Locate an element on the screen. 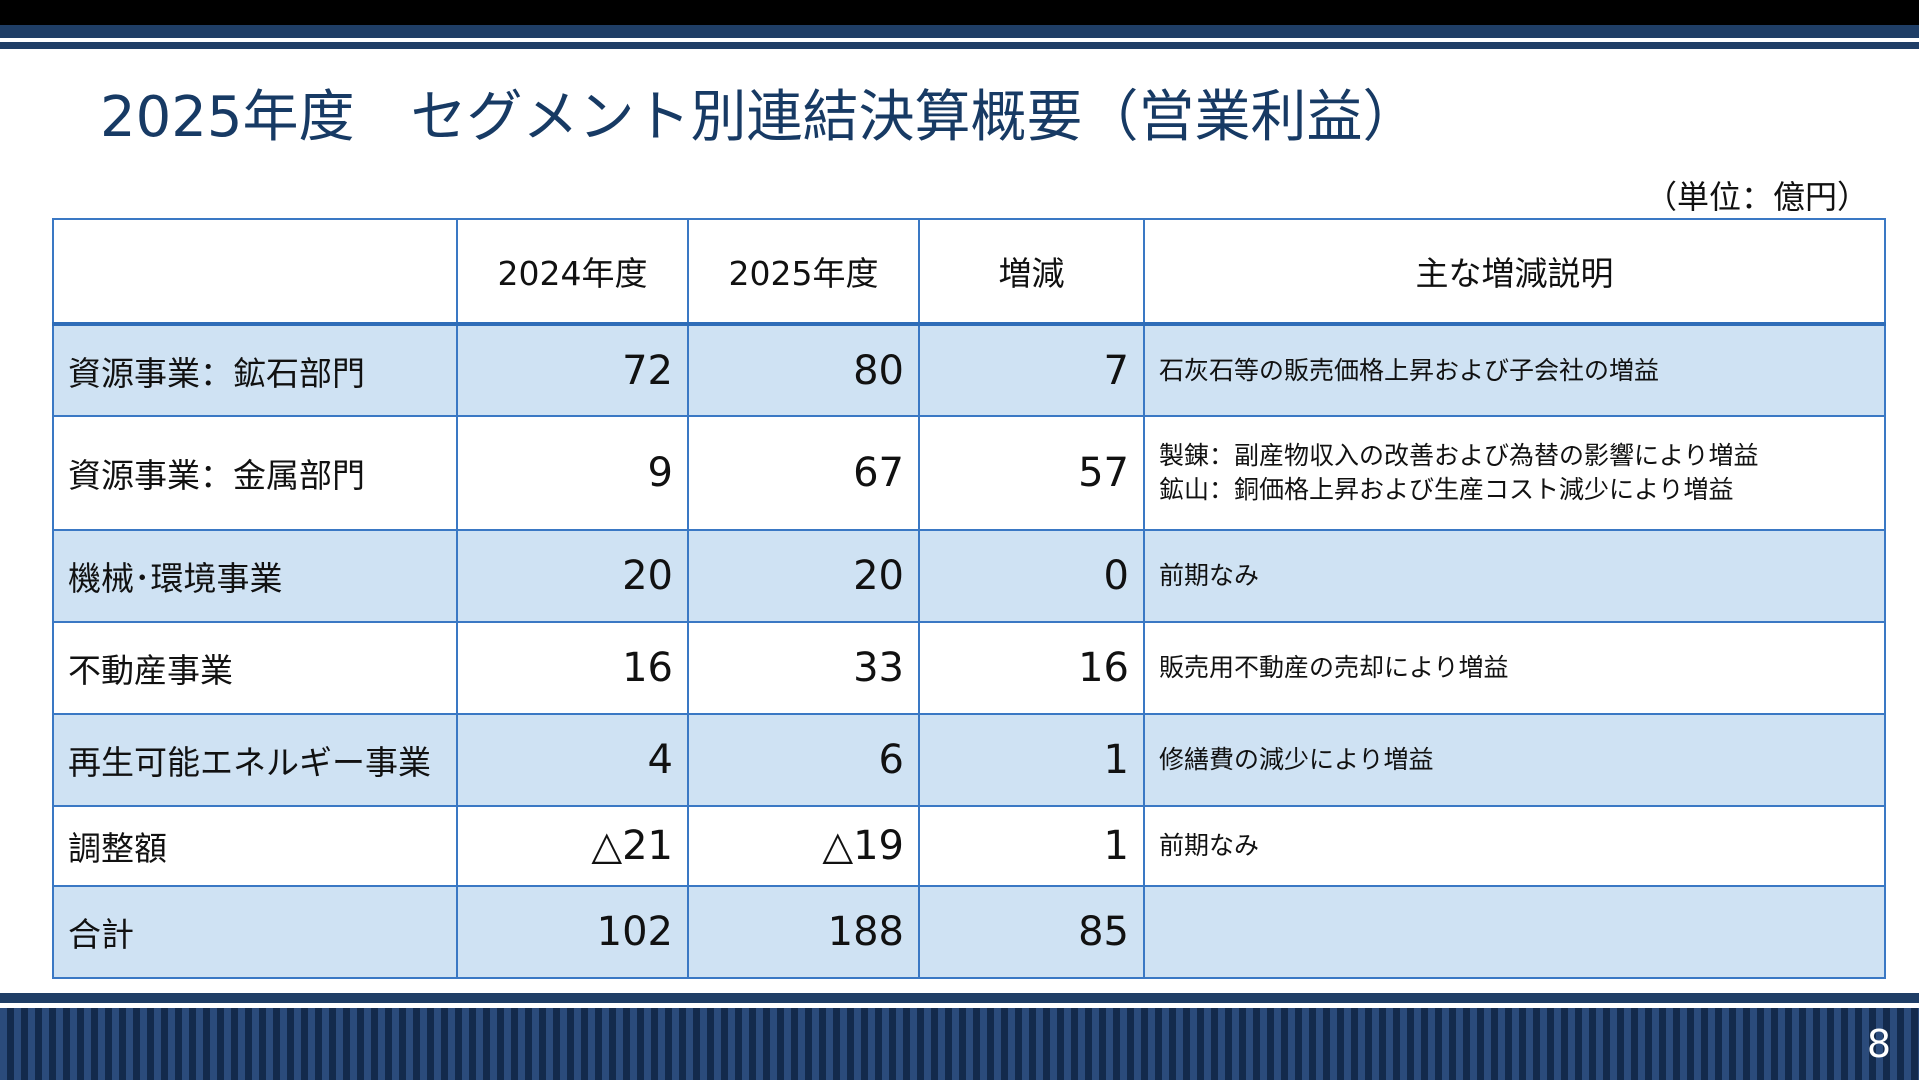  fy2024-value: 20 is located at coordinates (572, 576).